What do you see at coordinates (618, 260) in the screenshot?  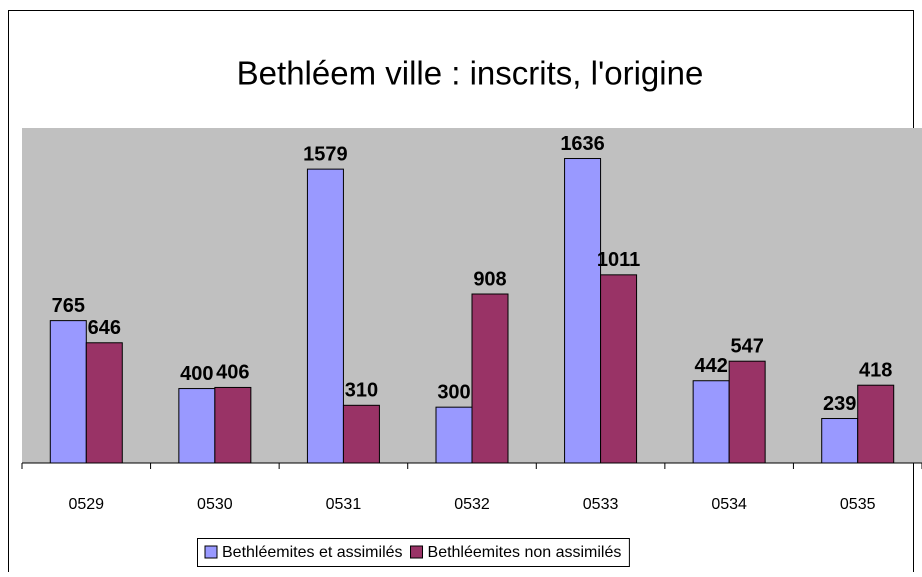 I see `data-label: 1011` at bounding box center [618, 260].